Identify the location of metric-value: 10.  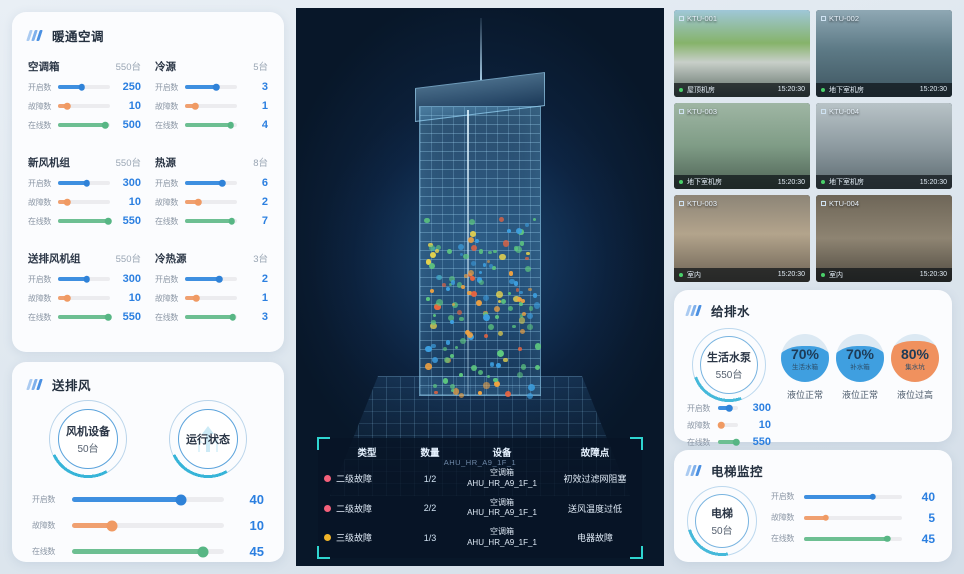
(256, 525).